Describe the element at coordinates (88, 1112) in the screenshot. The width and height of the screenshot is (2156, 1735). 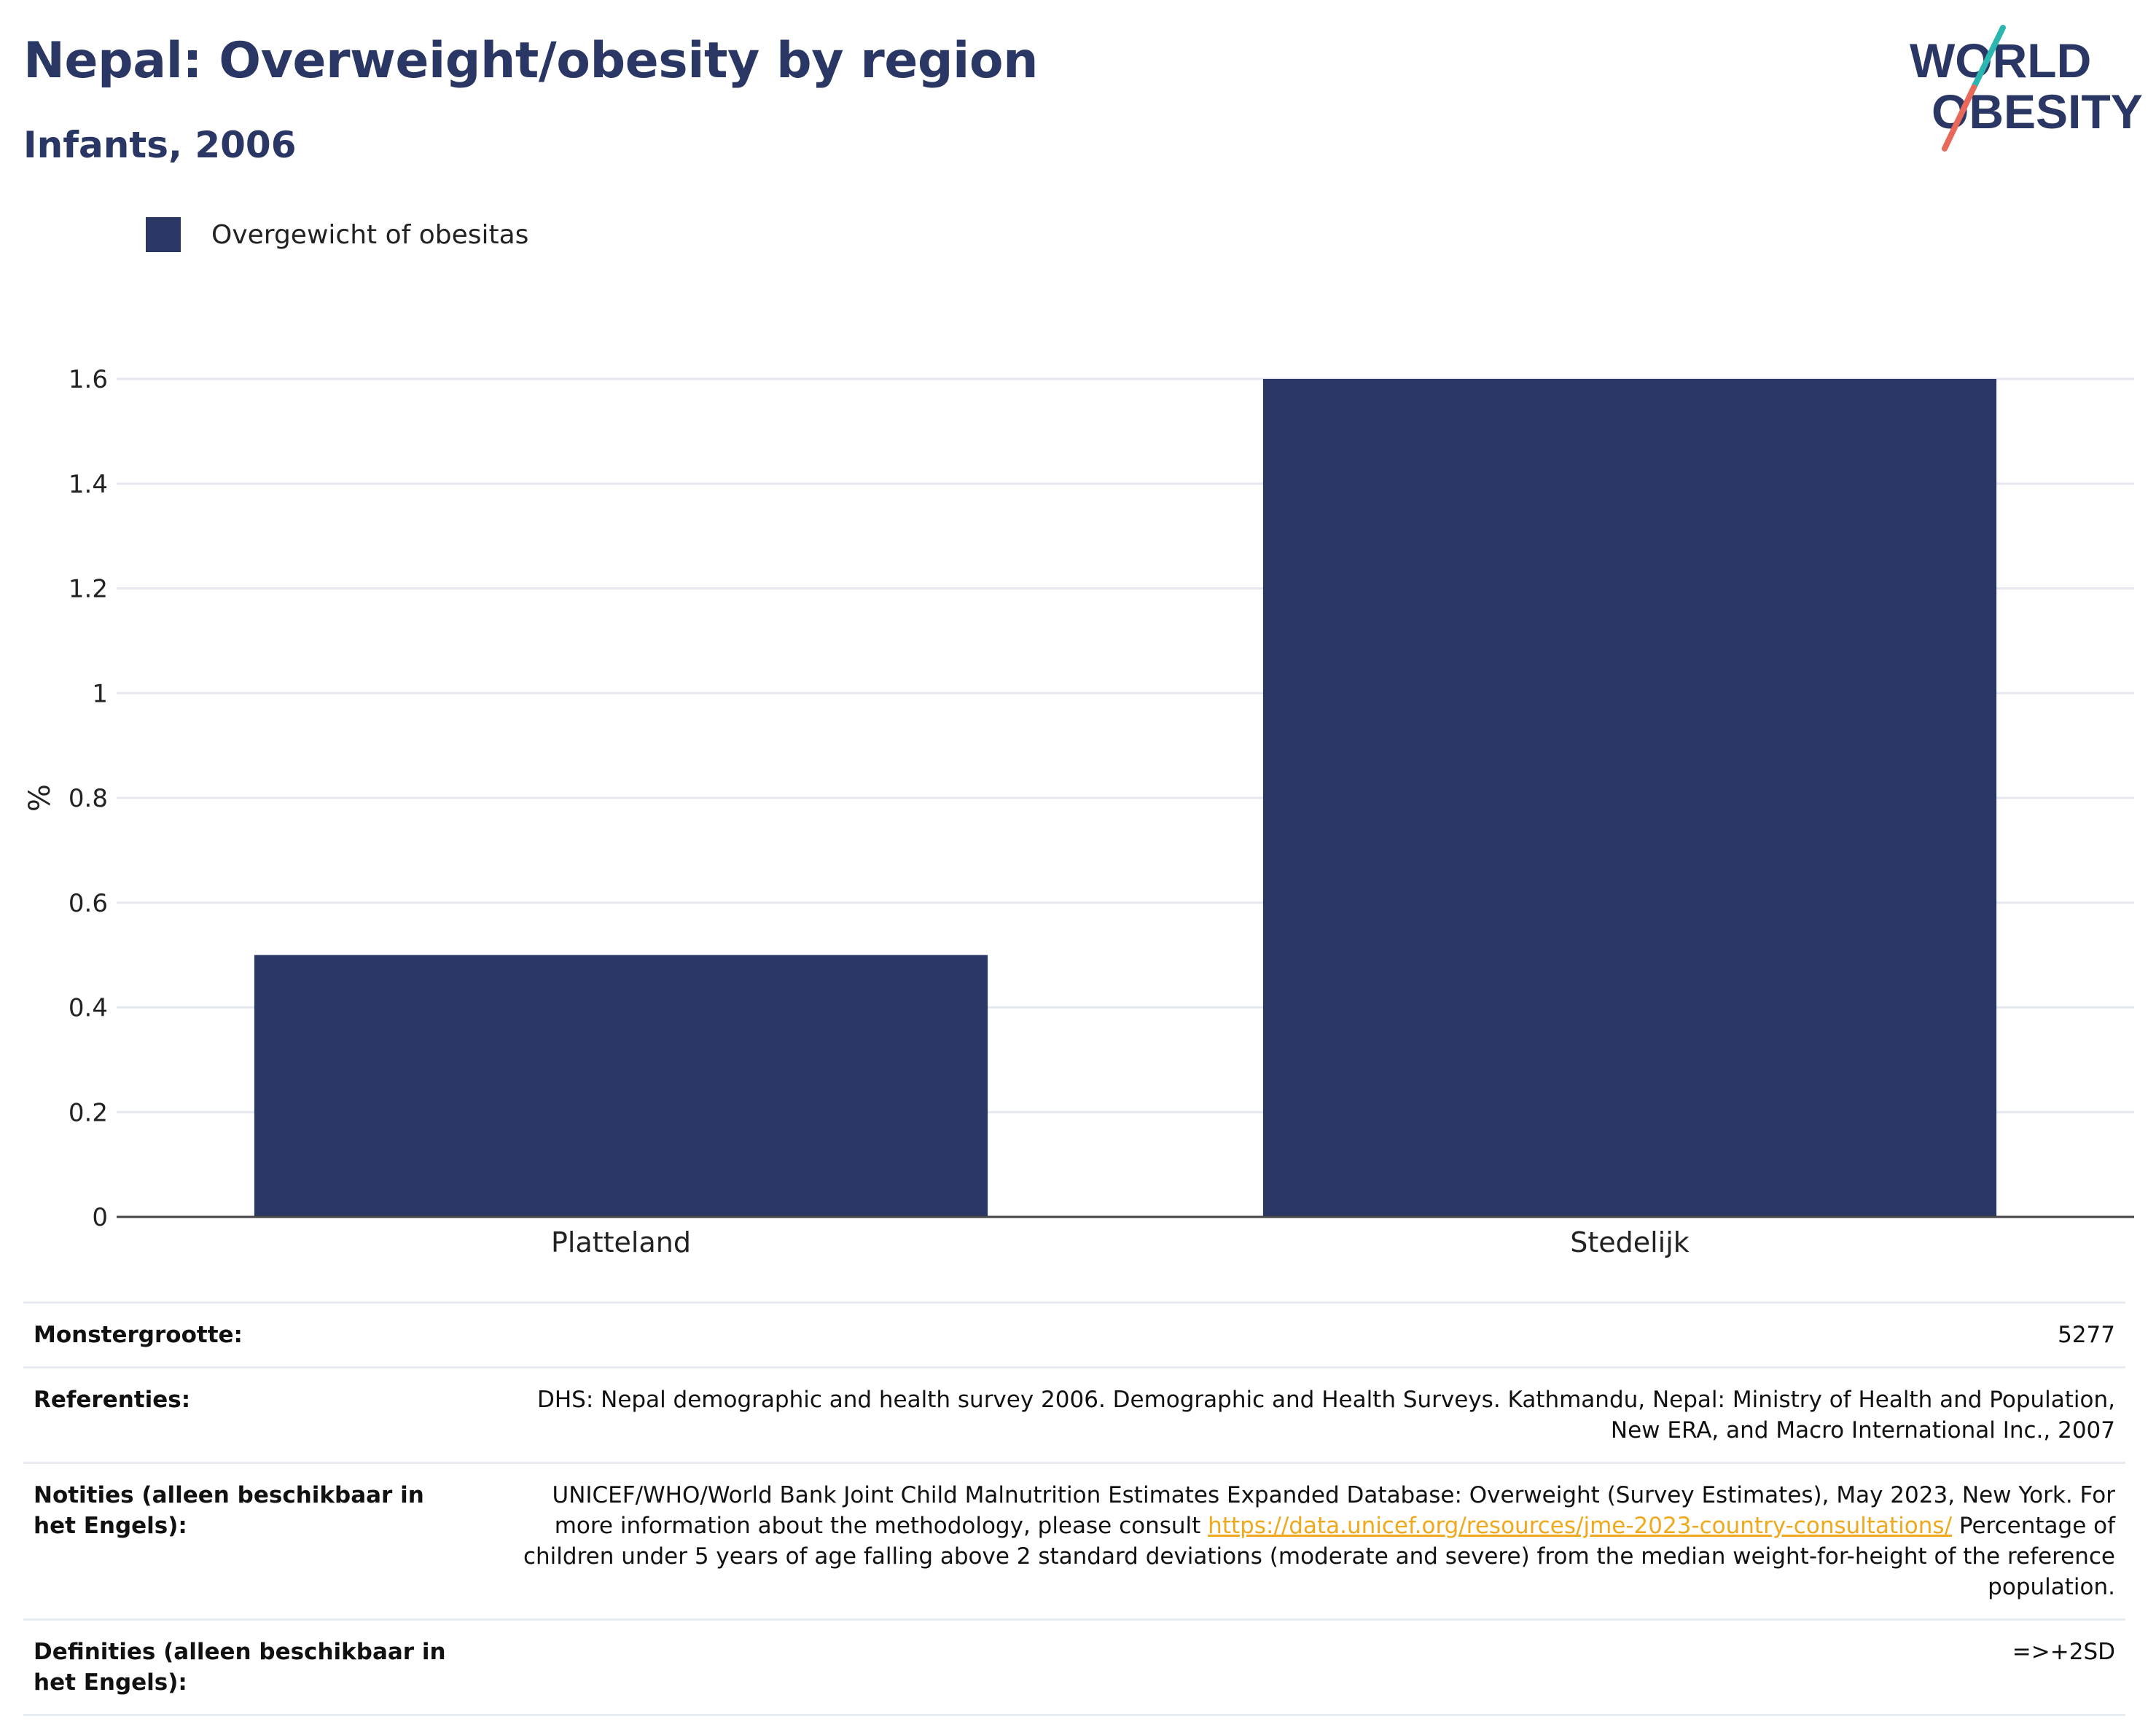
I see `y-tick-label: 0.2` at that location.